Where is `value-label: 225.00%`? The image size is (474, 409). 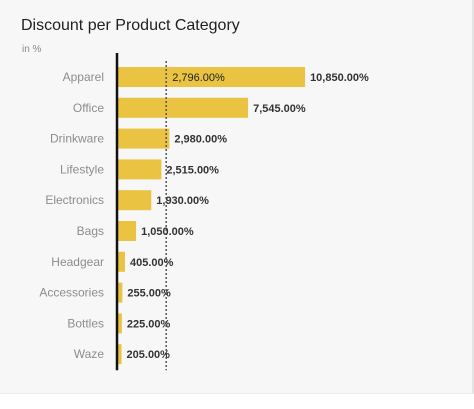 value-label: 225.00% is located at coordinates (149, 324).